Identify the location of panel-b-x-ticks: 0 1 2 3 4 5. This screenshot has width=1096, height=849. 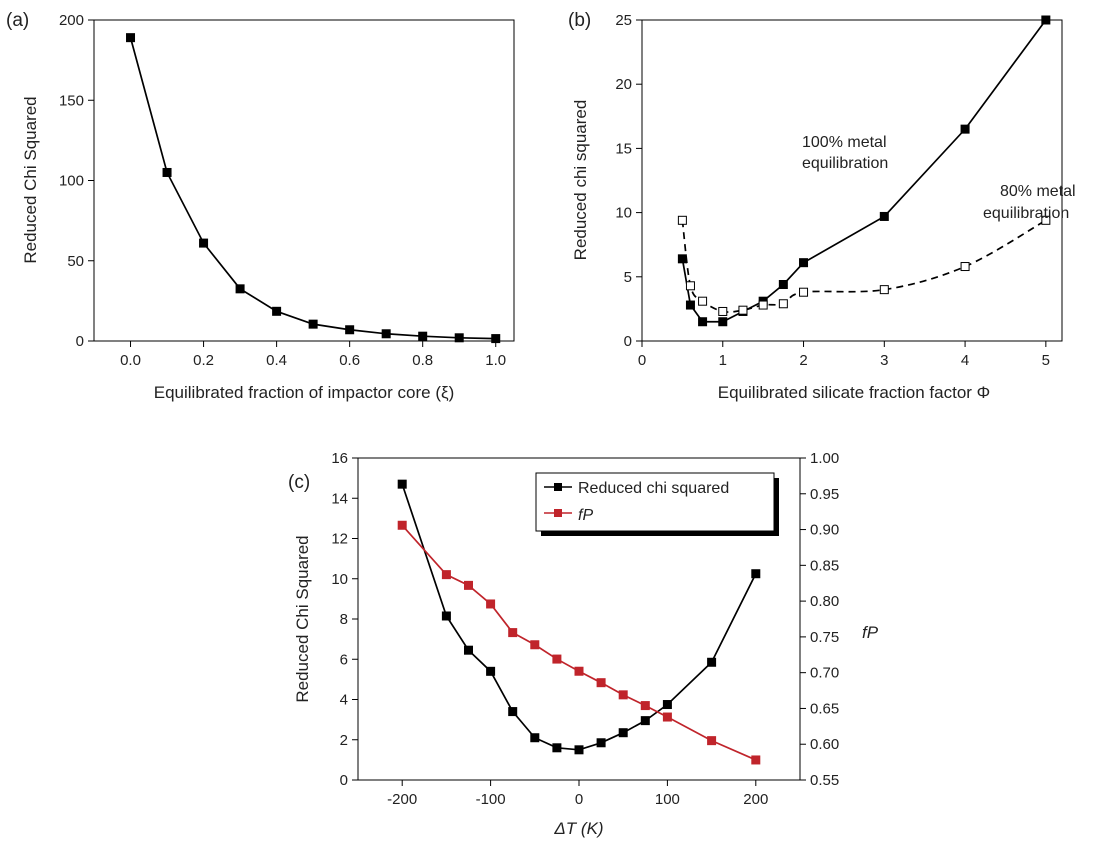
(844, 355).